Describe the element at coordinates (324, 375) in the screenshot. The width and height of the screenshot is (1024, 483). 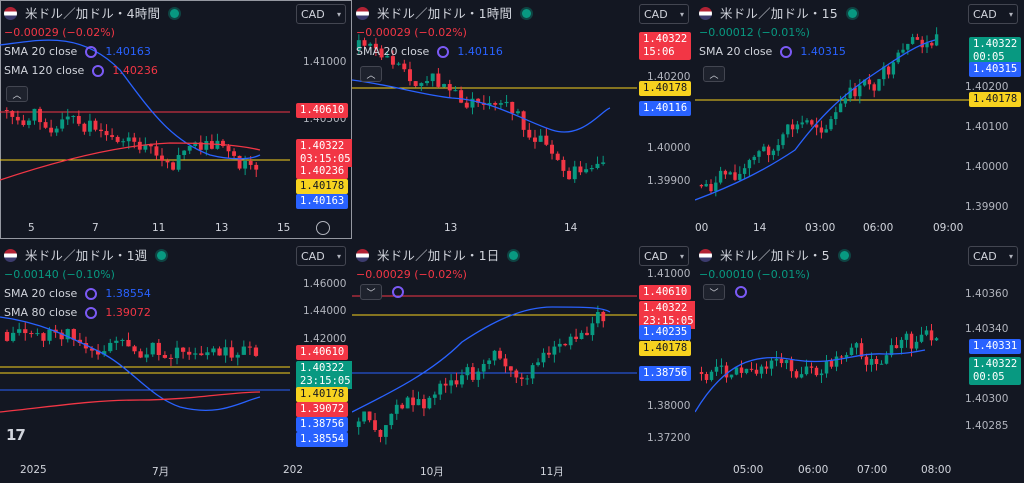
I see `price-label: 1.40322 23:15:05` at that location.